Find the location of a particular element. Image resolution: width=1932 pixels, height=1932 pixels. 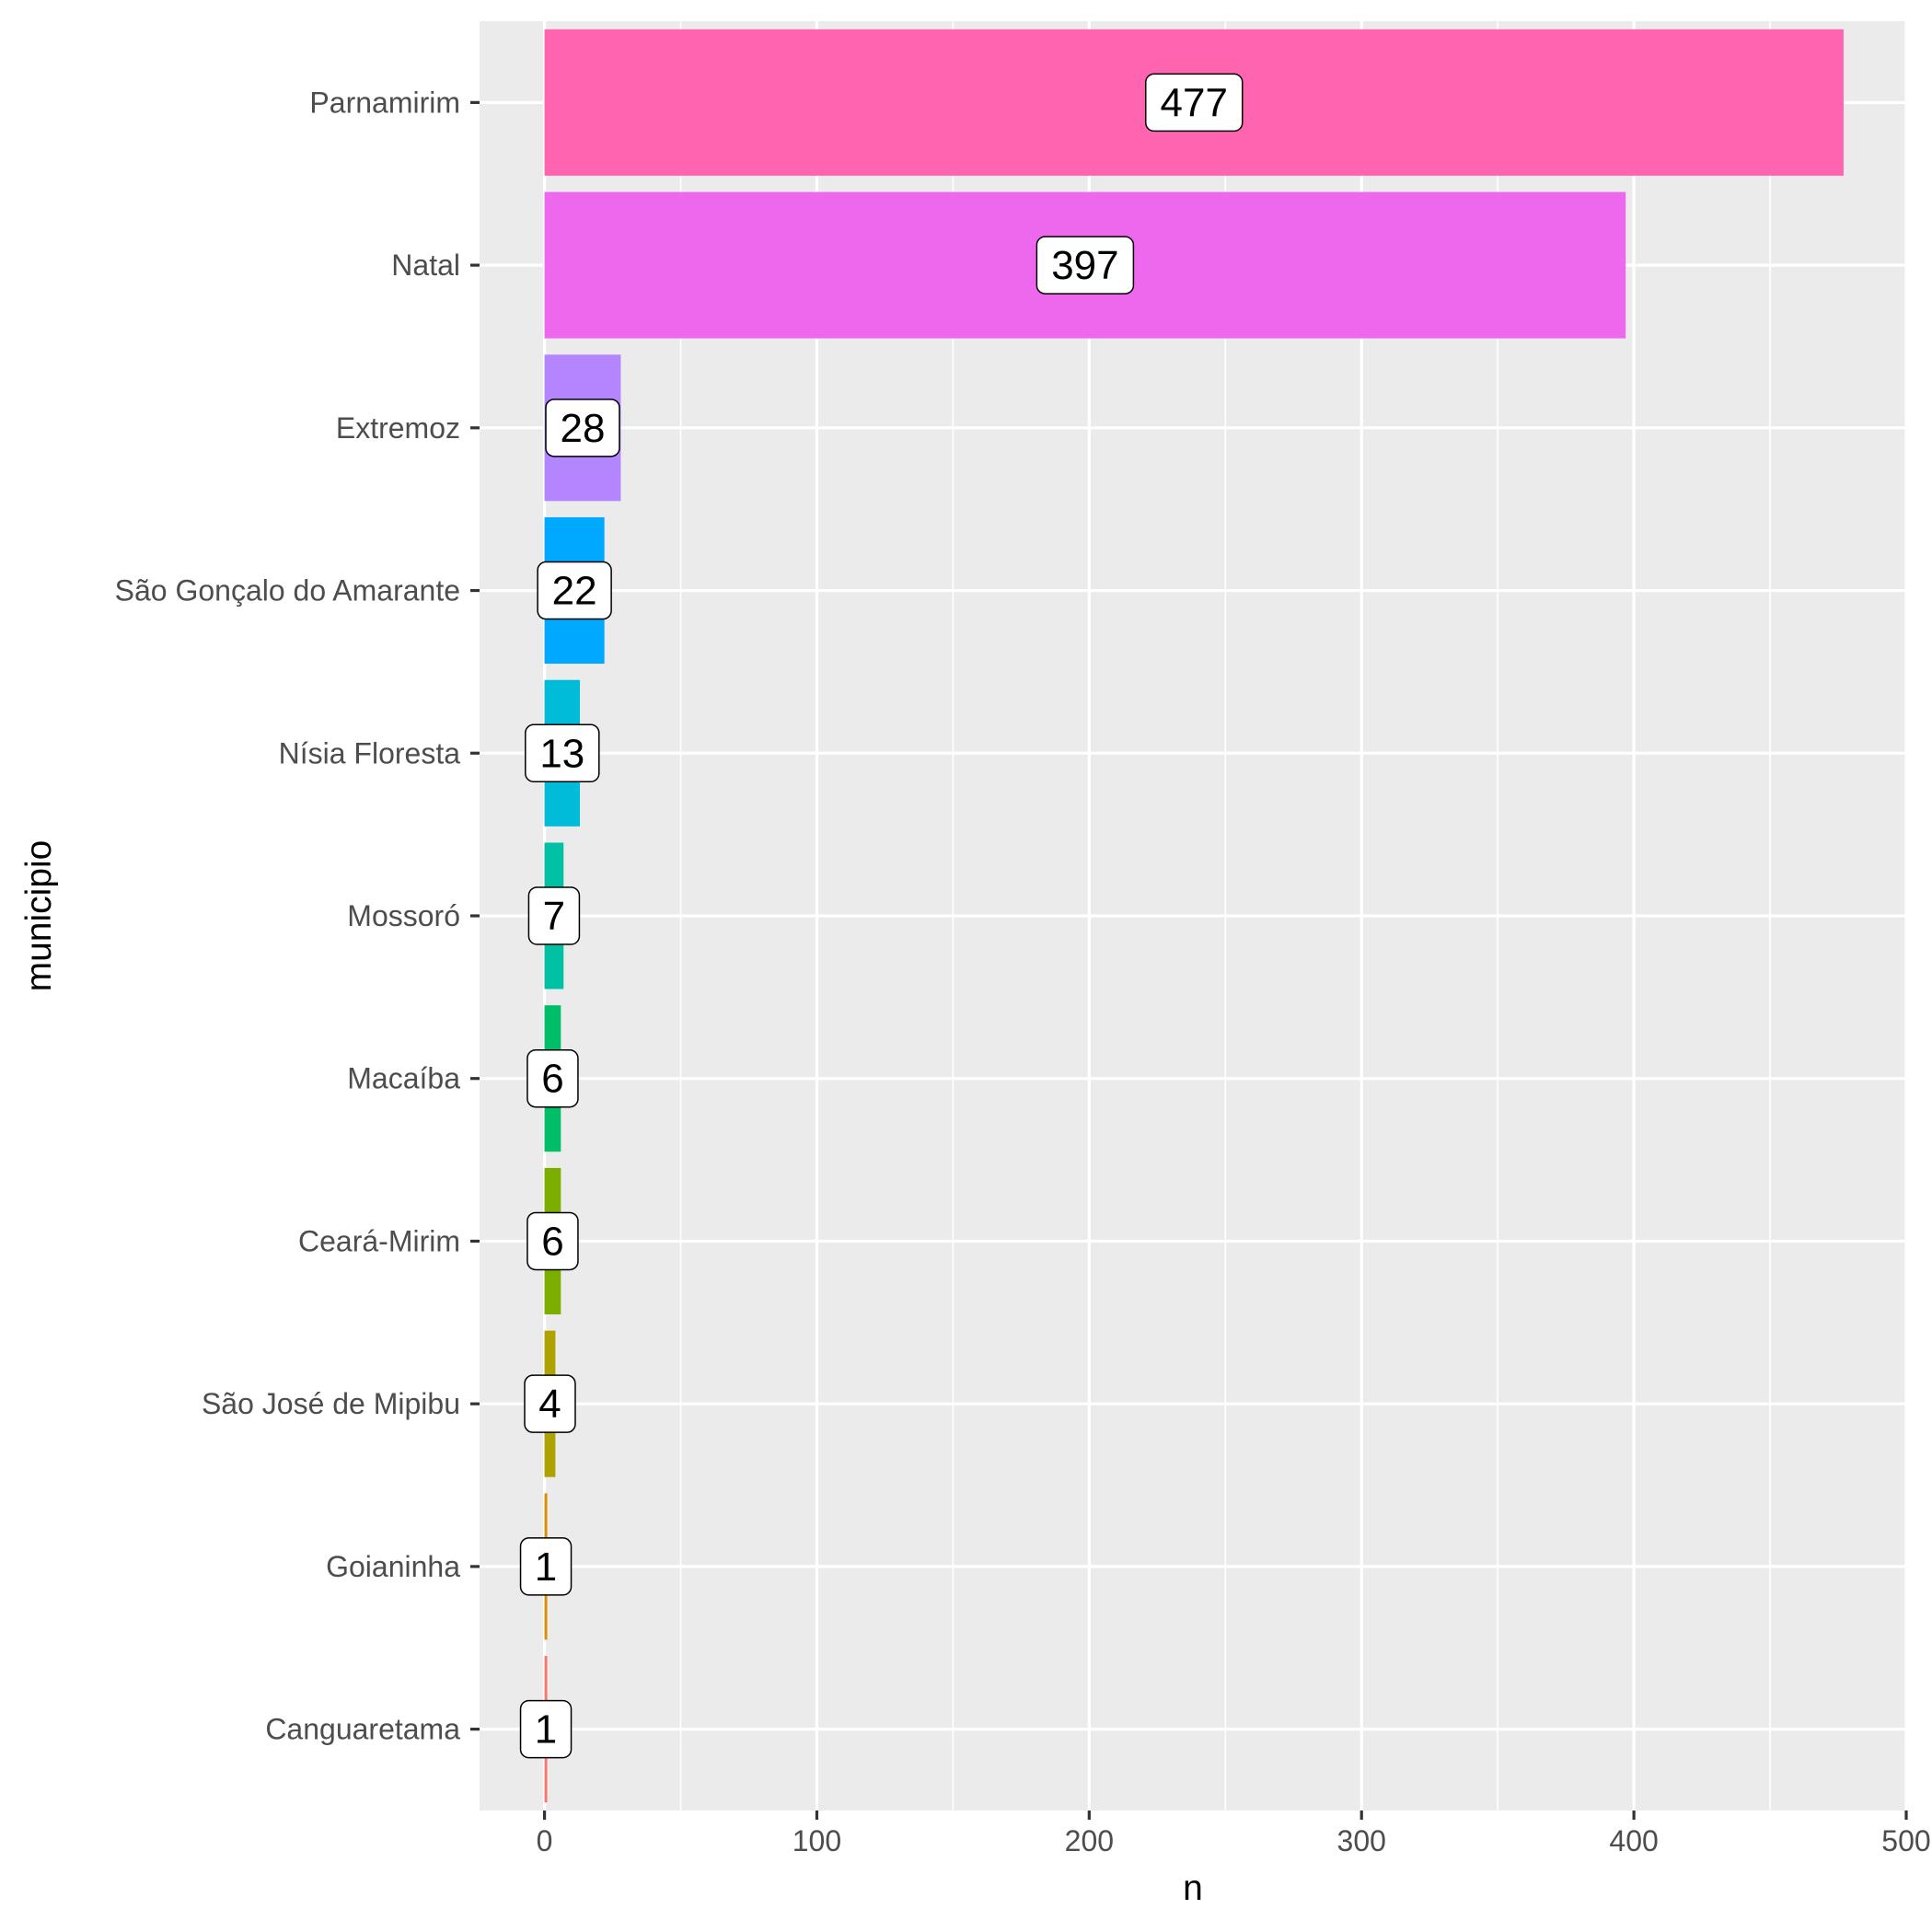

x-axis: 0 100 200 300 400 500 is located at coordinates (1234, 1834).